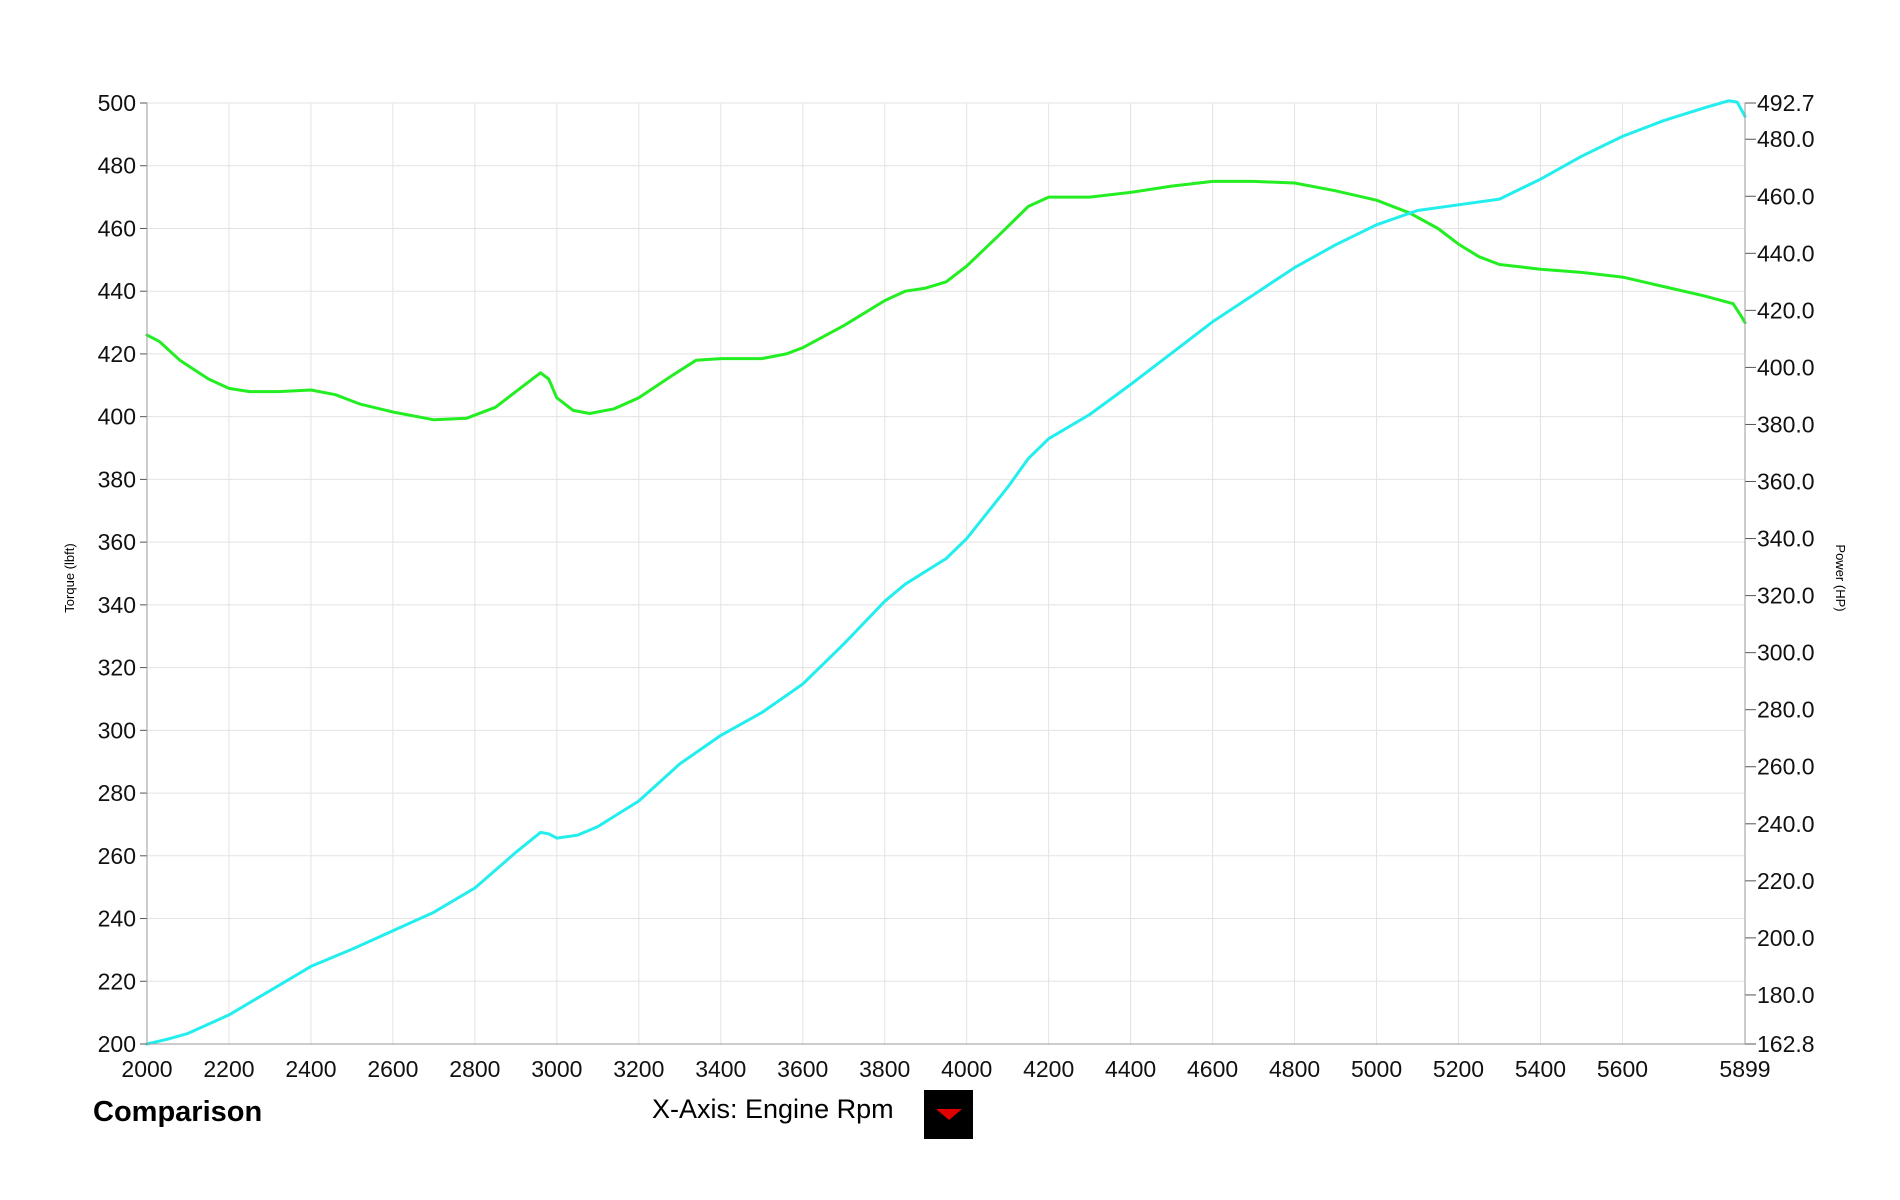  Describe the element at coordinates (1786, 139) in the screenshot. I see `y2-tick-label: 480.0` at that location.